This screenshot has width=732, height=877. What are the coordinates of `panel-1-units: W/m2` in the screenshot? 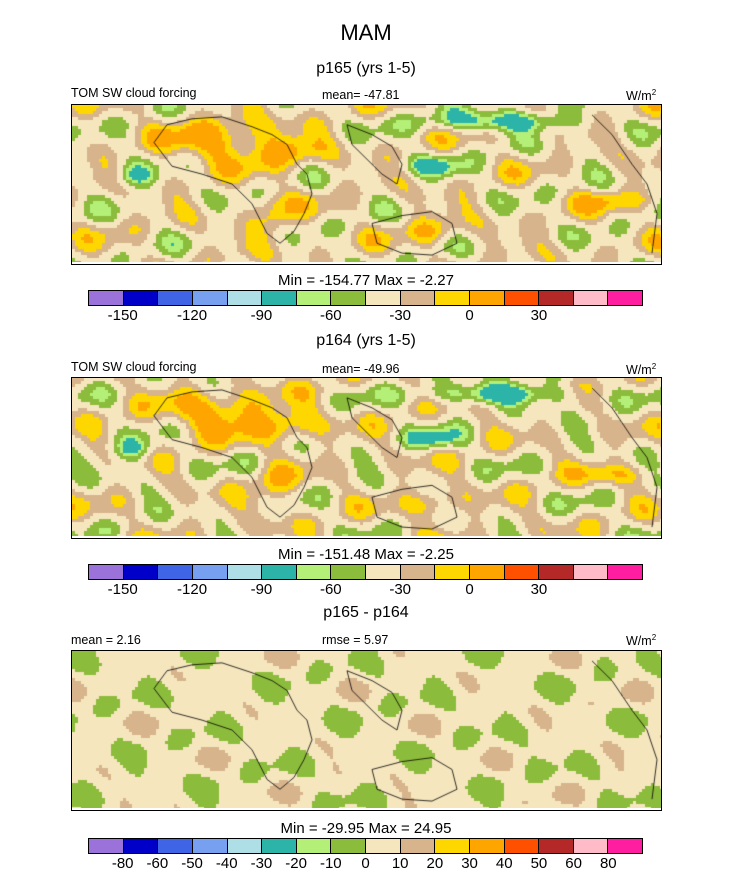 It's located at (641, 96).